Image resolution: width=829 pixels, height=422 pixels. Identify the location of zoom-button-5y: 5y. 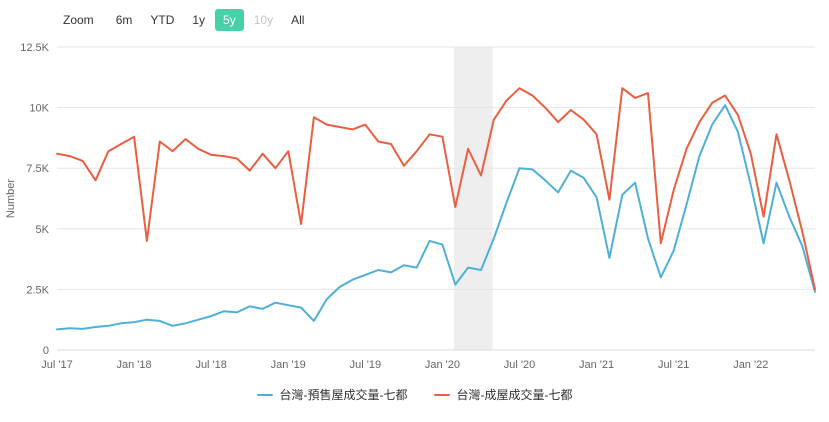
(229, 20).